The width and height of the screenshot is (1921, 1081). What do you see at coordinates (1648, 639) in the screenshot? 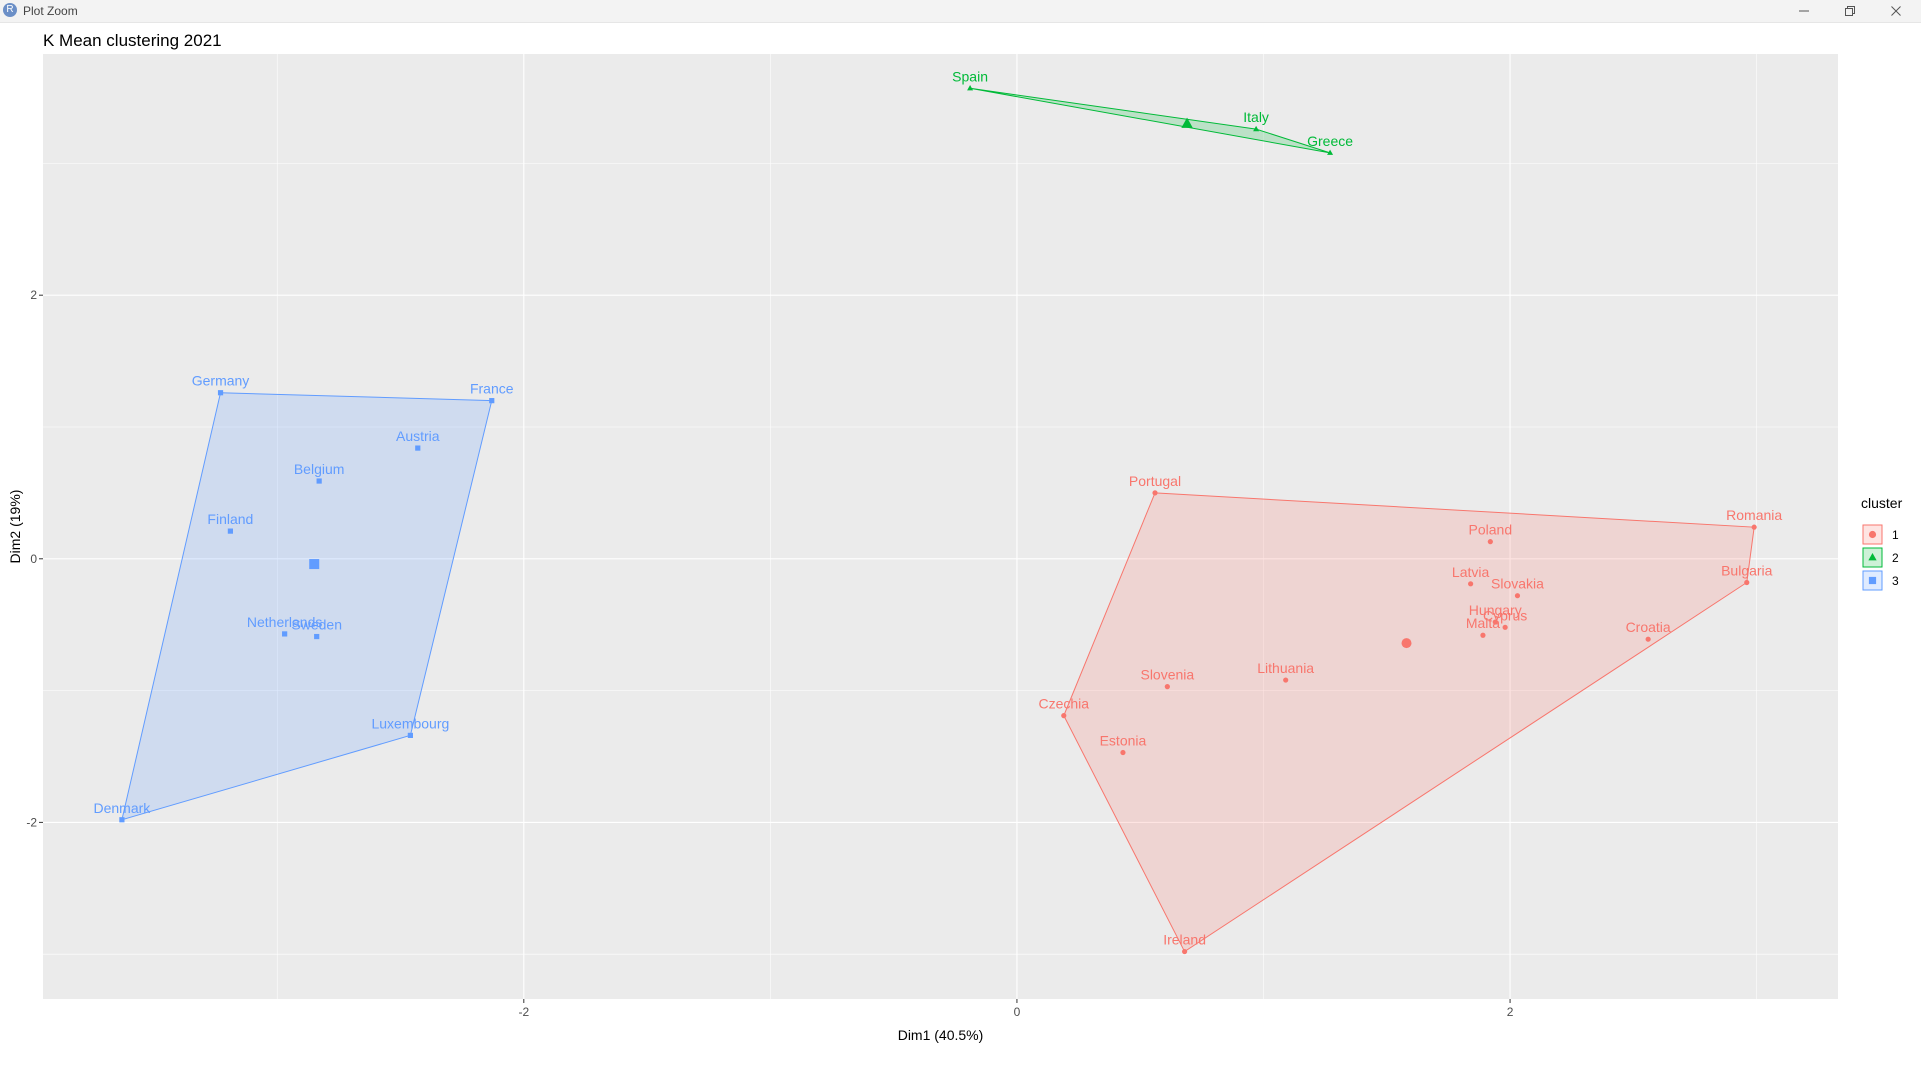
I see `point-croatia` at bounding box center [1648, 639].